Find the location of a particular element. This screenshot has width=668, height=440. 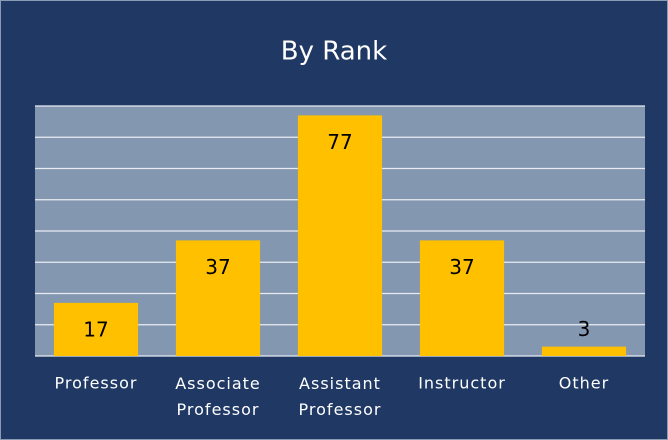

data-label: 17 is located at coordinates (95, 329).